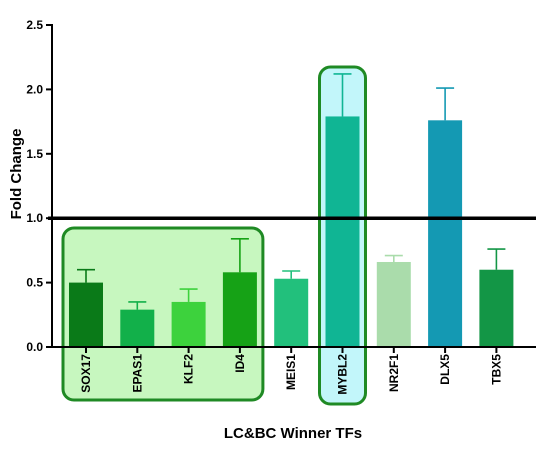 Image resolution: width=550 pixels, height=453 pixels. I want to click on y-tick-label: 1.0, so click(34, 218).